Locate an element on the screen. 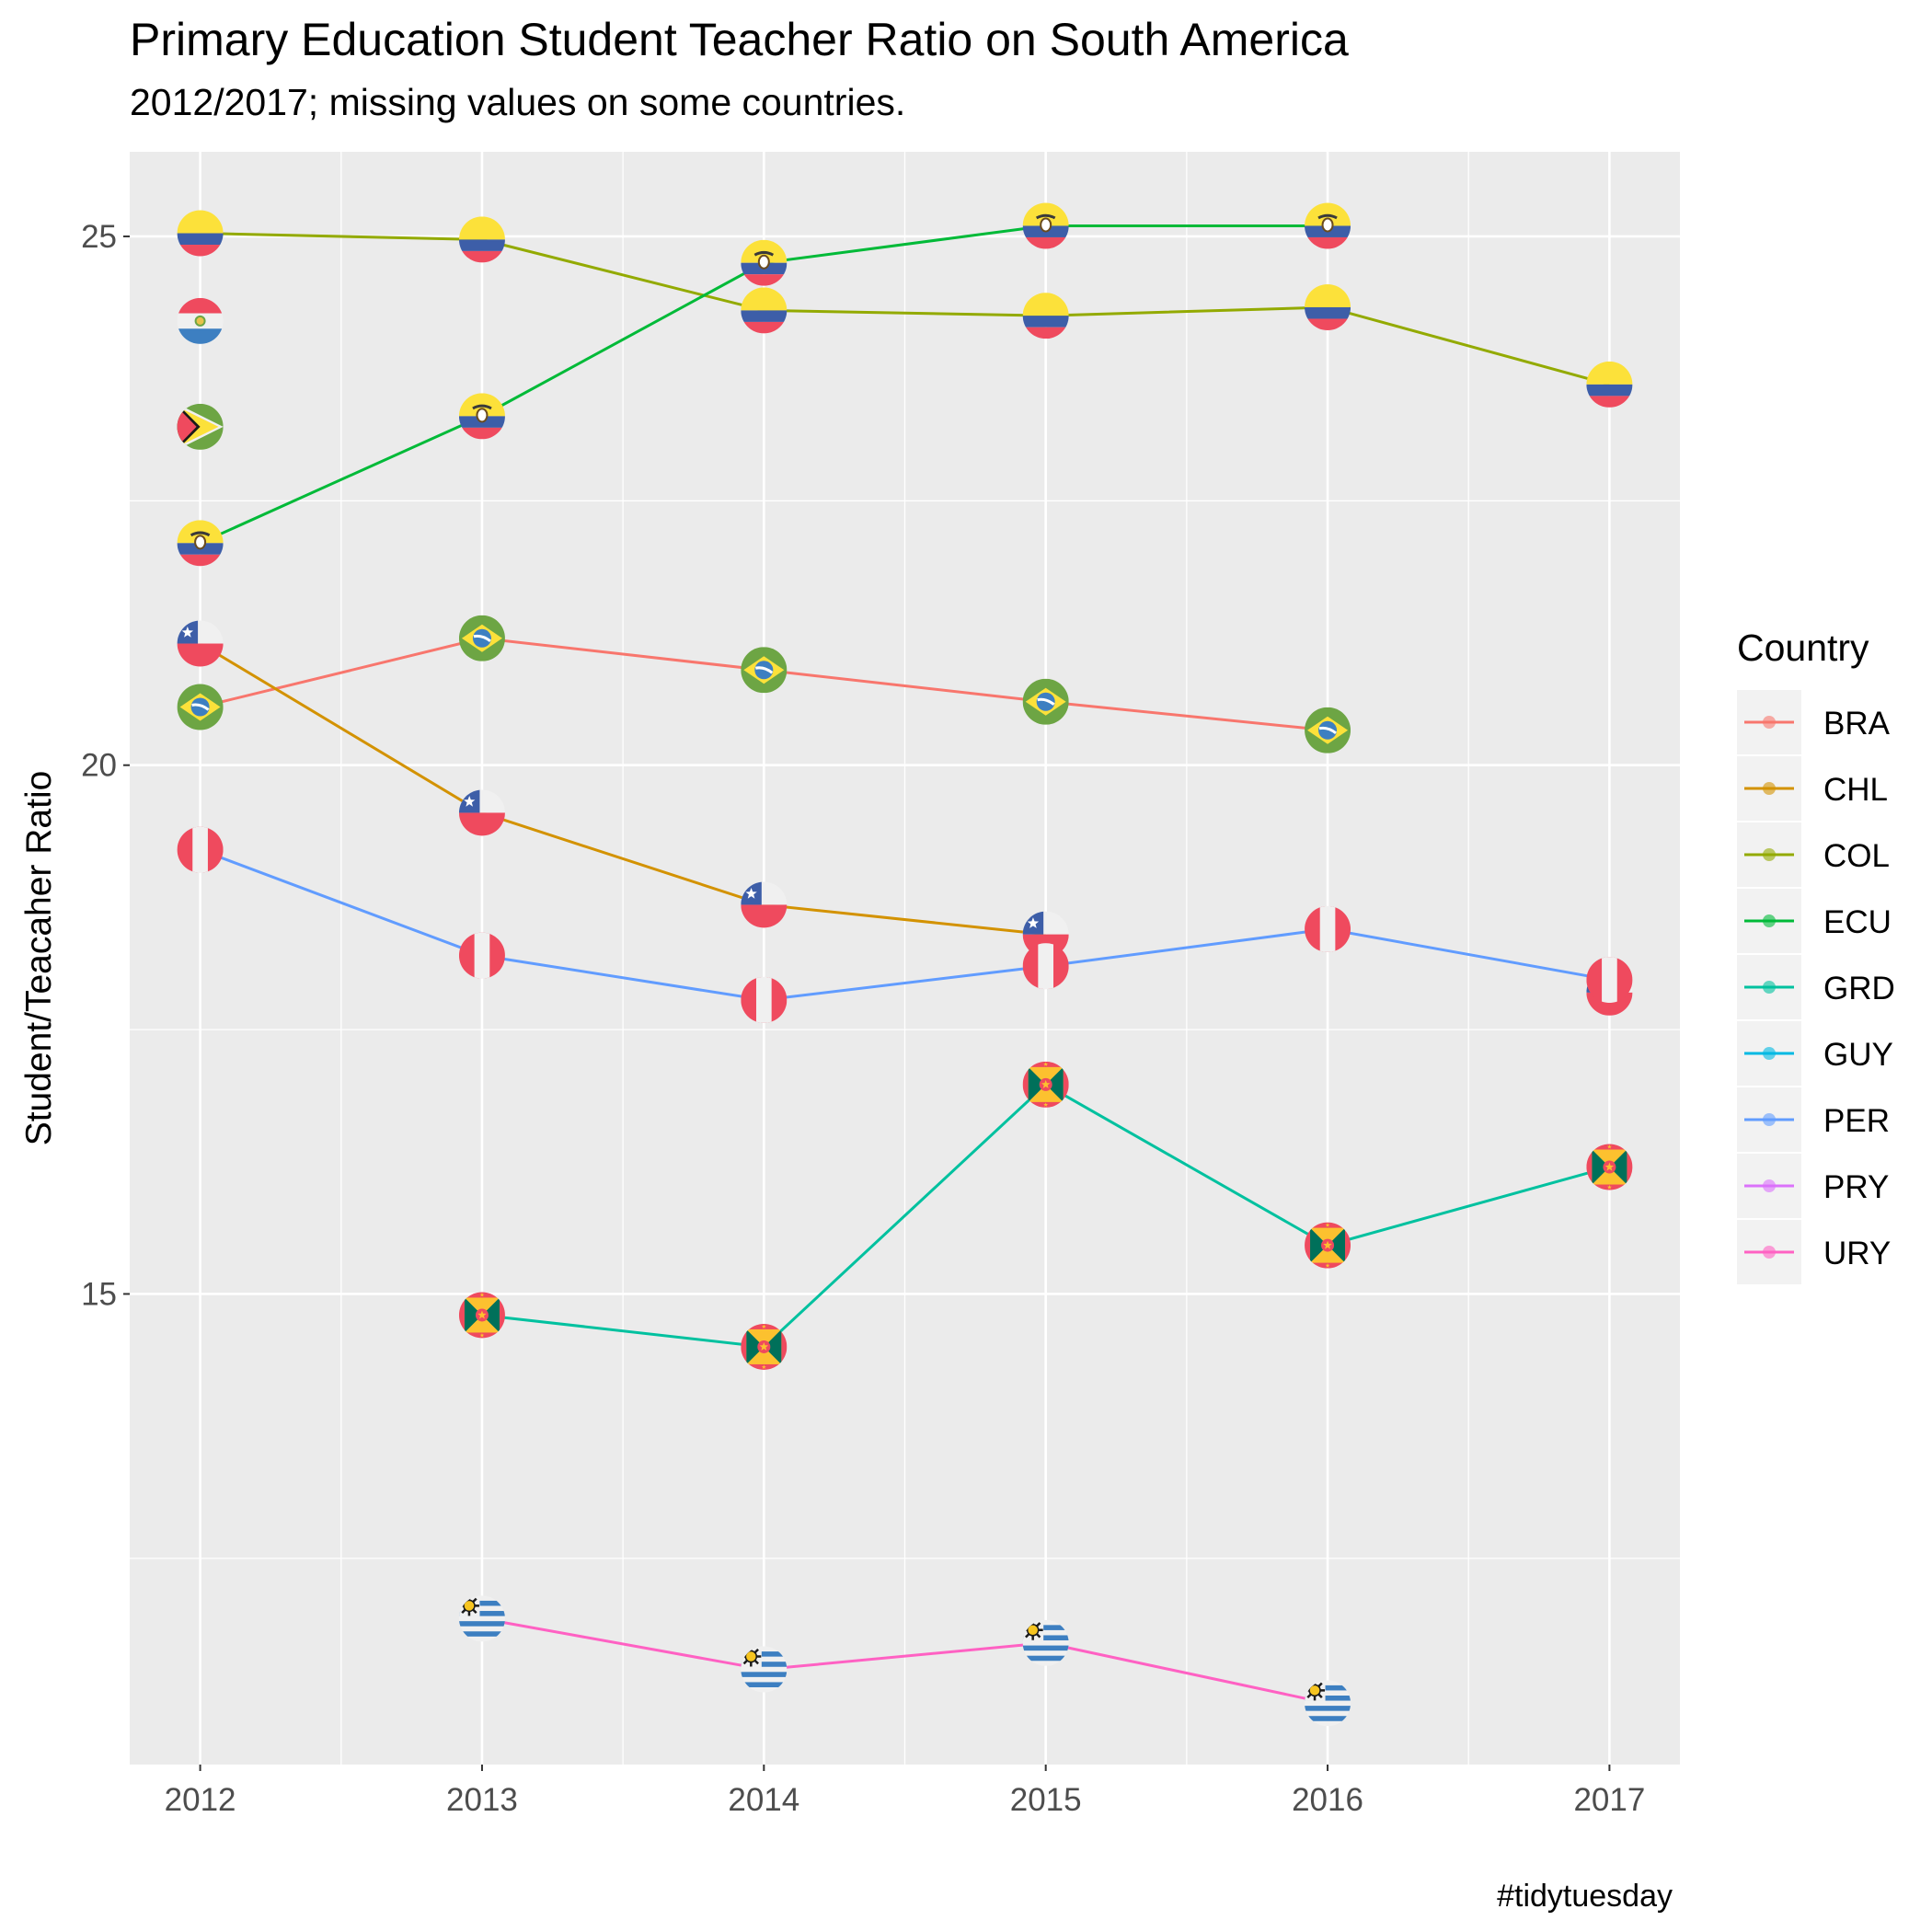  point-grd-2016 is located at coordinates (1328, 1245).